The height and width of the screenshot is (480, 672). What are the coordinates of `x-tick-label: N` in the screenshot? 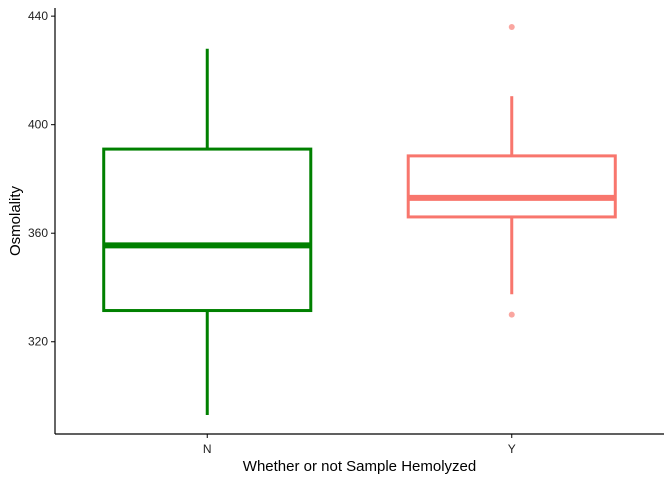 It's located at (207, 449).